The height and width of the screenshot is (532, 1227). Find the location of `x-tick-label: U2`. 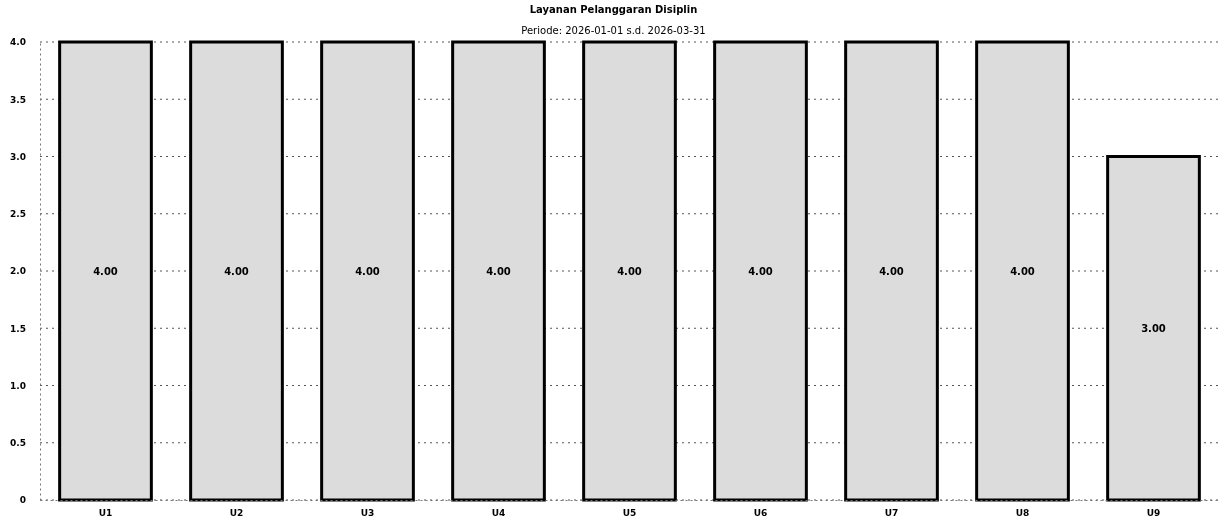

x-tick-label: U2 is located at coordinates (236, 513).